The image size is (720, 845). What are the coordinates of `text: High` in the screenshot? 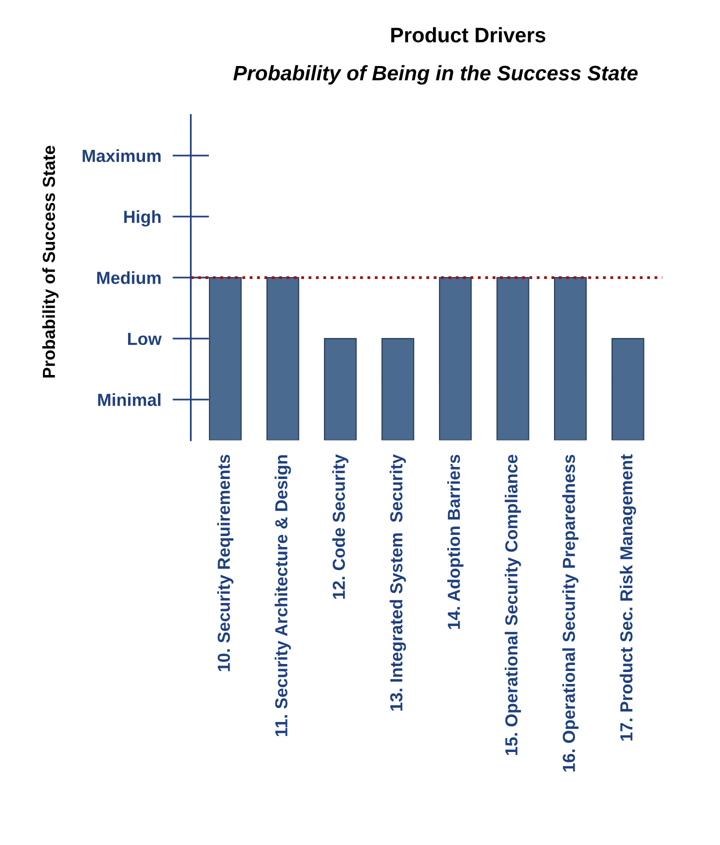 It's located at (142, 218).